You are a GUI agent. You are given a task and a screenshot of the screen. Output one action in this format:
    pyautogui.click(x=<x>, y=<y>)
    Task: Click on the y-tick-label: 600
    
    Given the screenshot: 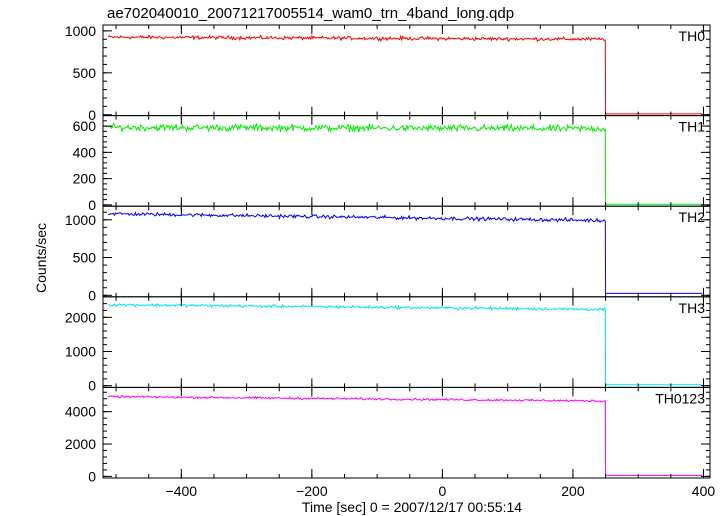 What is the action you would take?
    pyautogui.click(x=85, y=126)
    